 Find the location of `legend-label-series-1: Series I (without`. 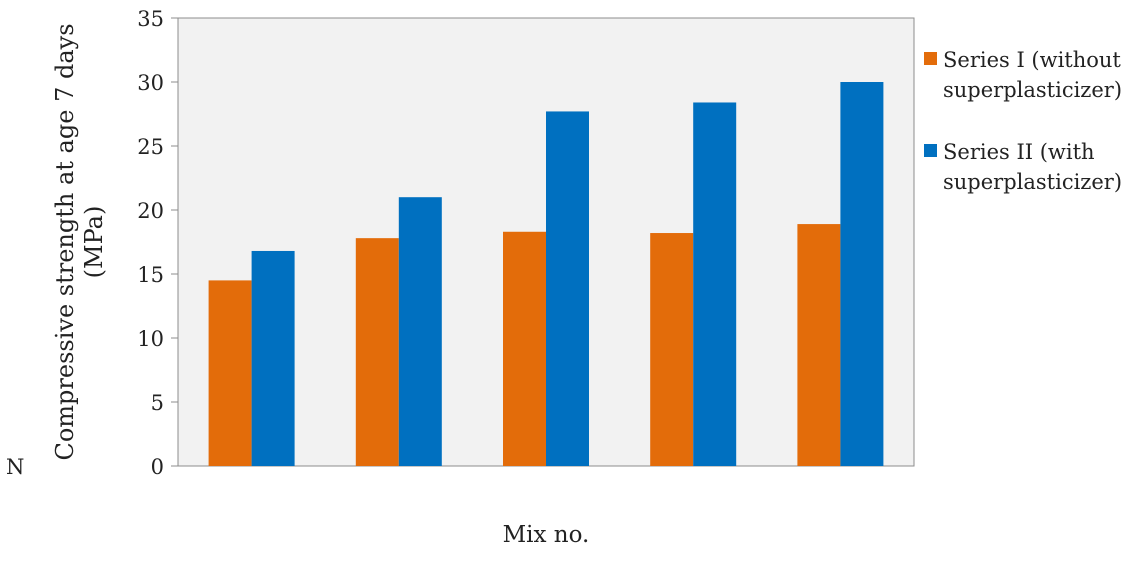

legend-label-series-1: Series I (without is located at coordinates (1032, 60).